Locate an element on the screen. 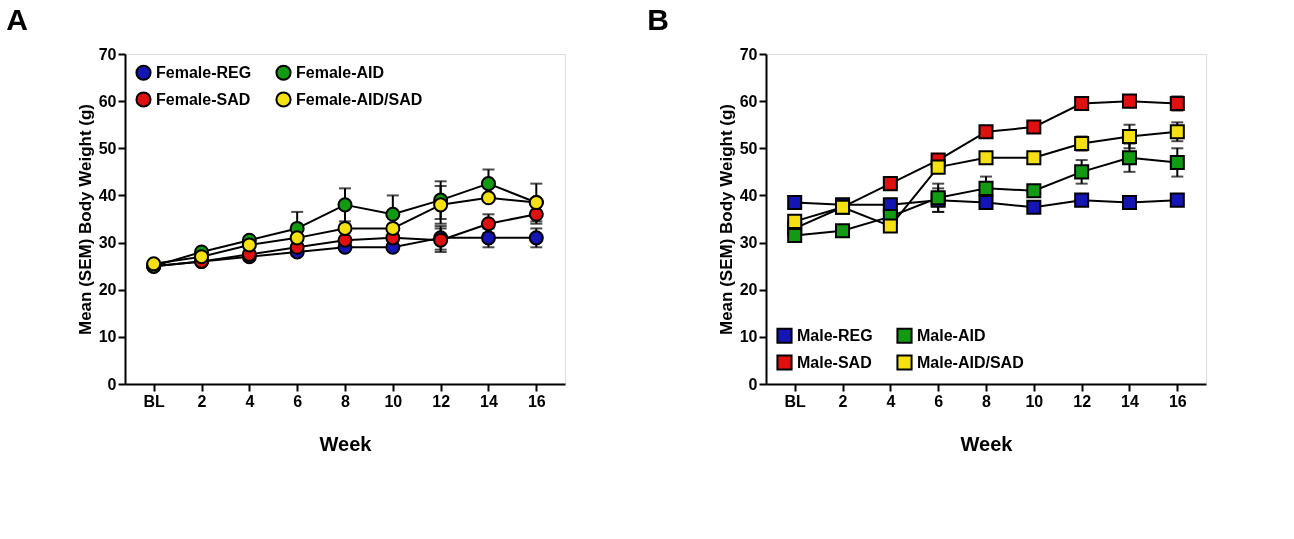 The width and height of the screenshot is (1294, 539). legend-label: Female-AID/SAD is located at coordinates (359, 99).